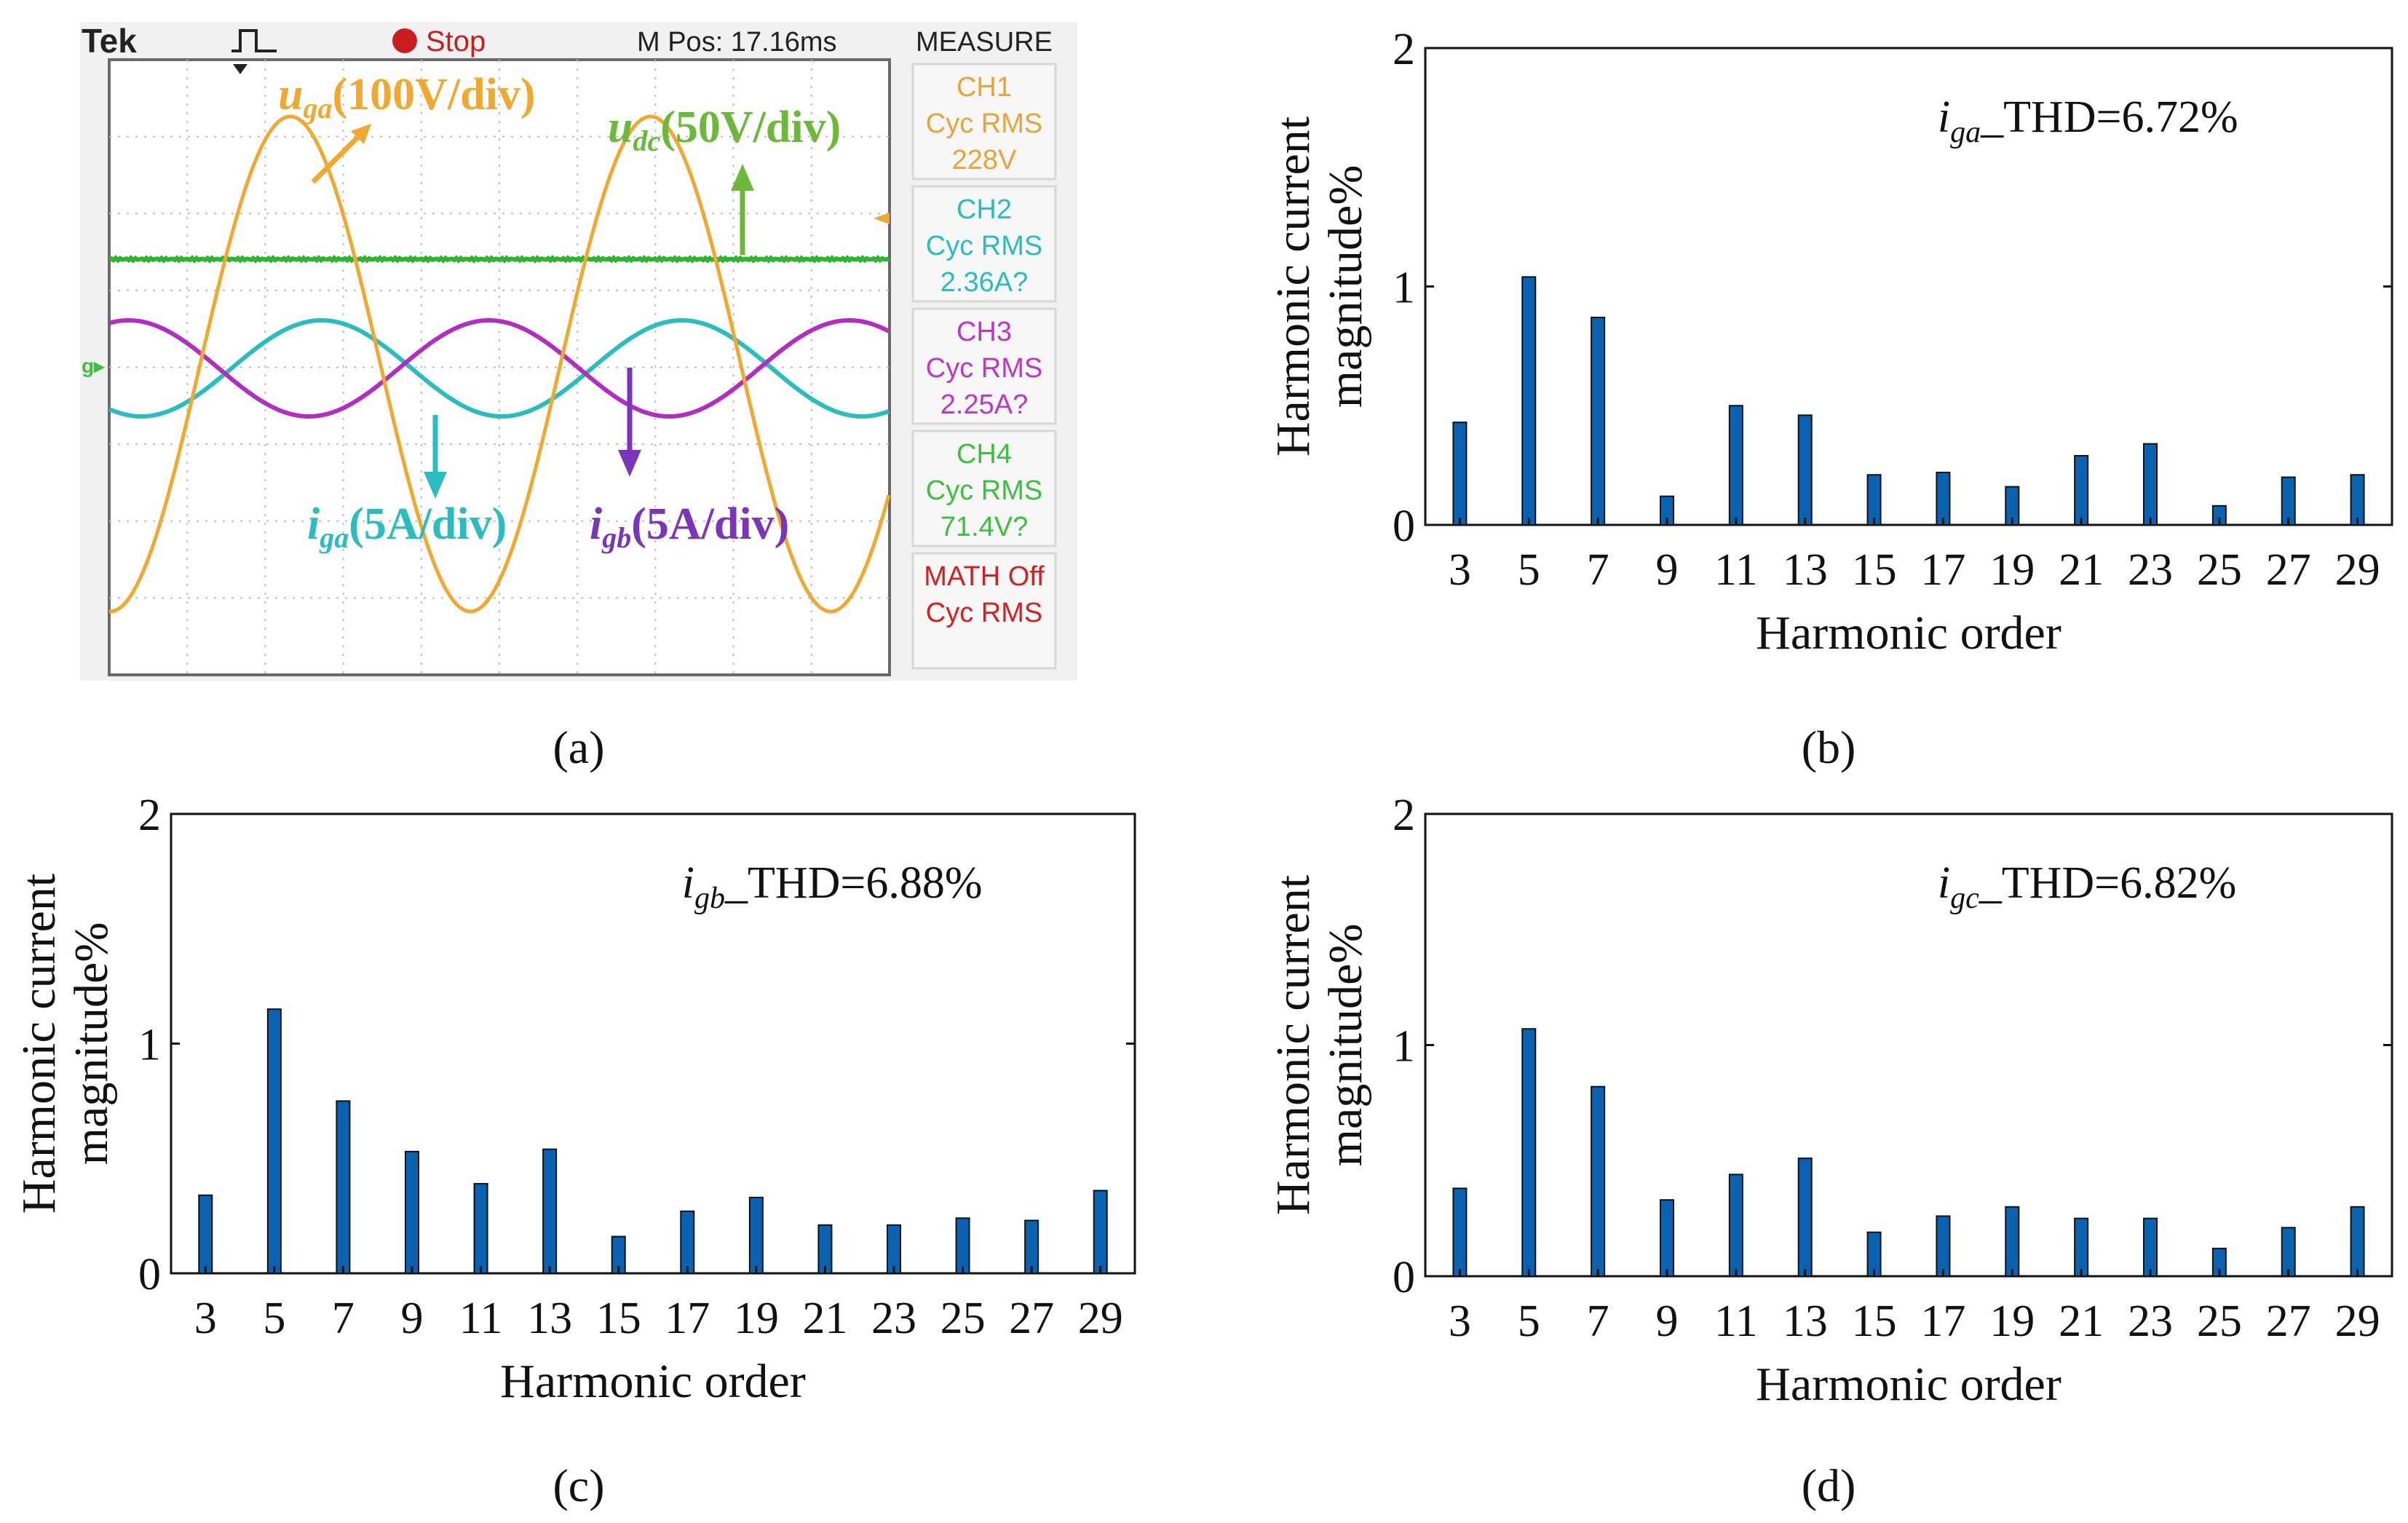 The width and height of the screenshot is (2408, 1523). What do you see at coordinates (499, 368) in the screenshot?
I see `iga-waveform` at bounding box center [499, 368].